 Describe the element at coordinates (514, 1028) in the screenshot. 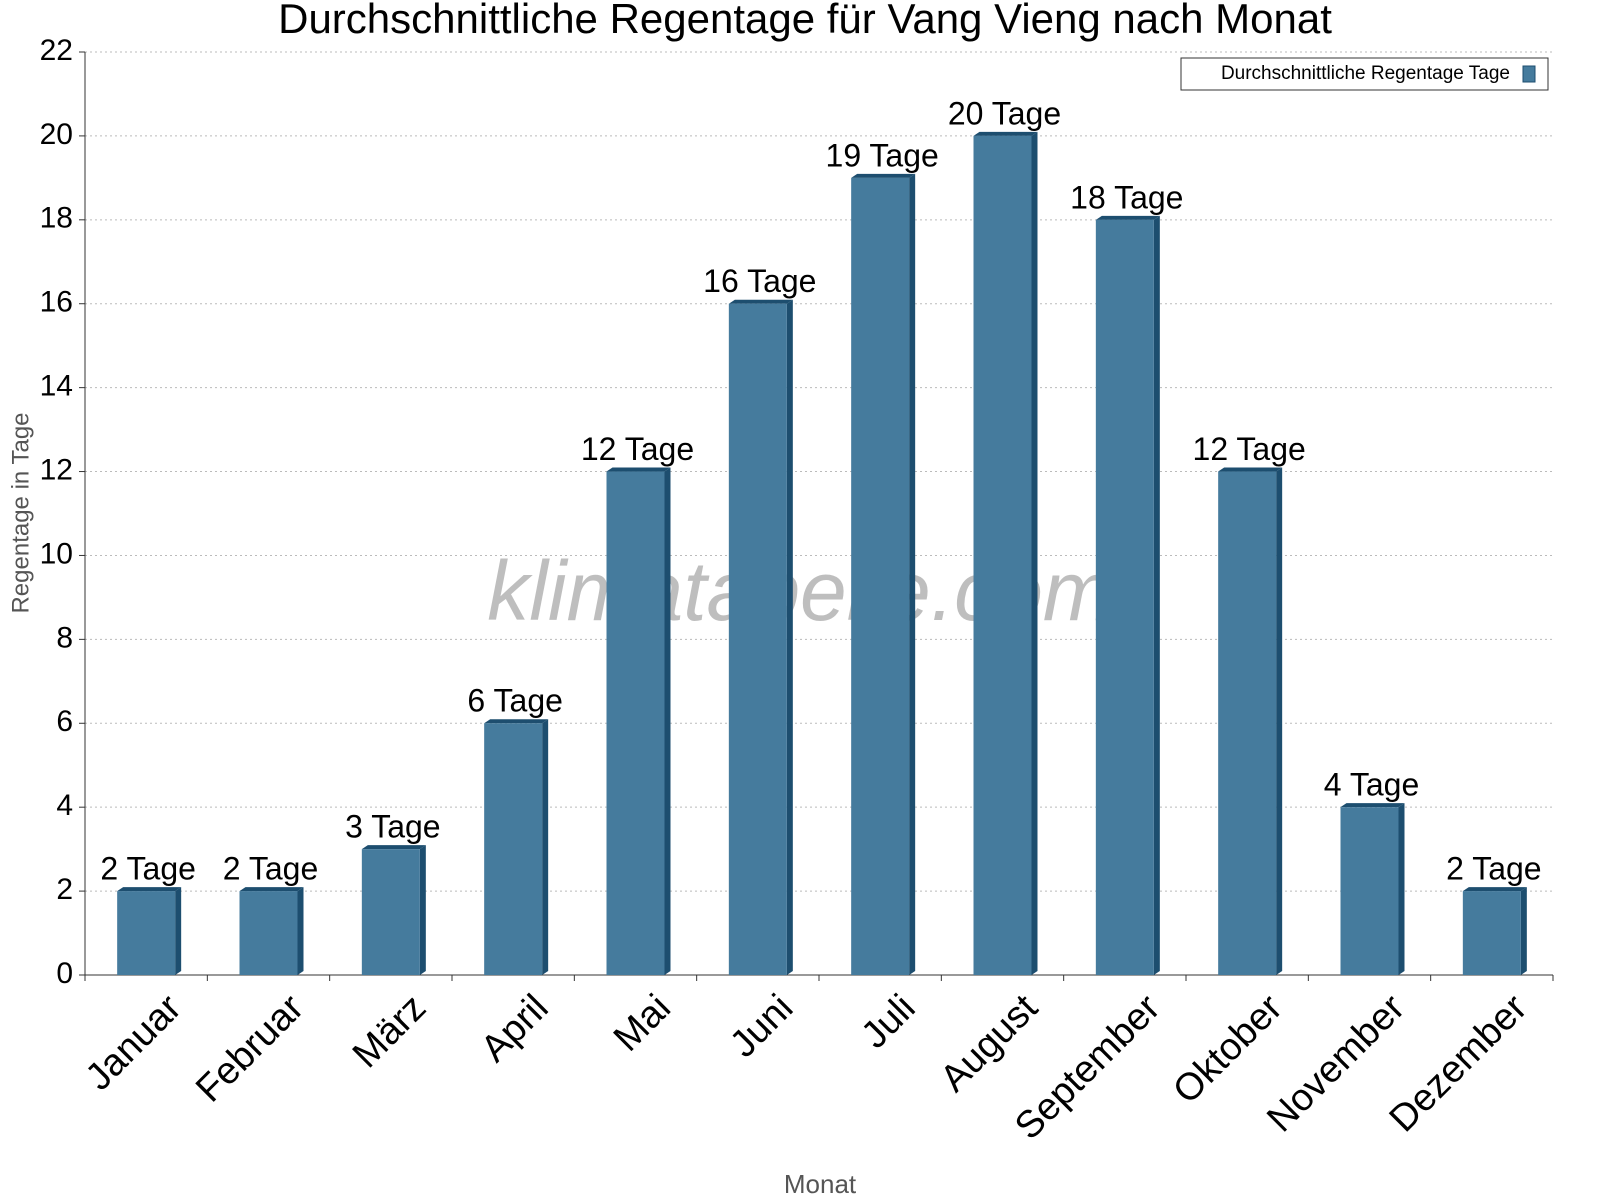

I see `x-tick-label: April` at that location.